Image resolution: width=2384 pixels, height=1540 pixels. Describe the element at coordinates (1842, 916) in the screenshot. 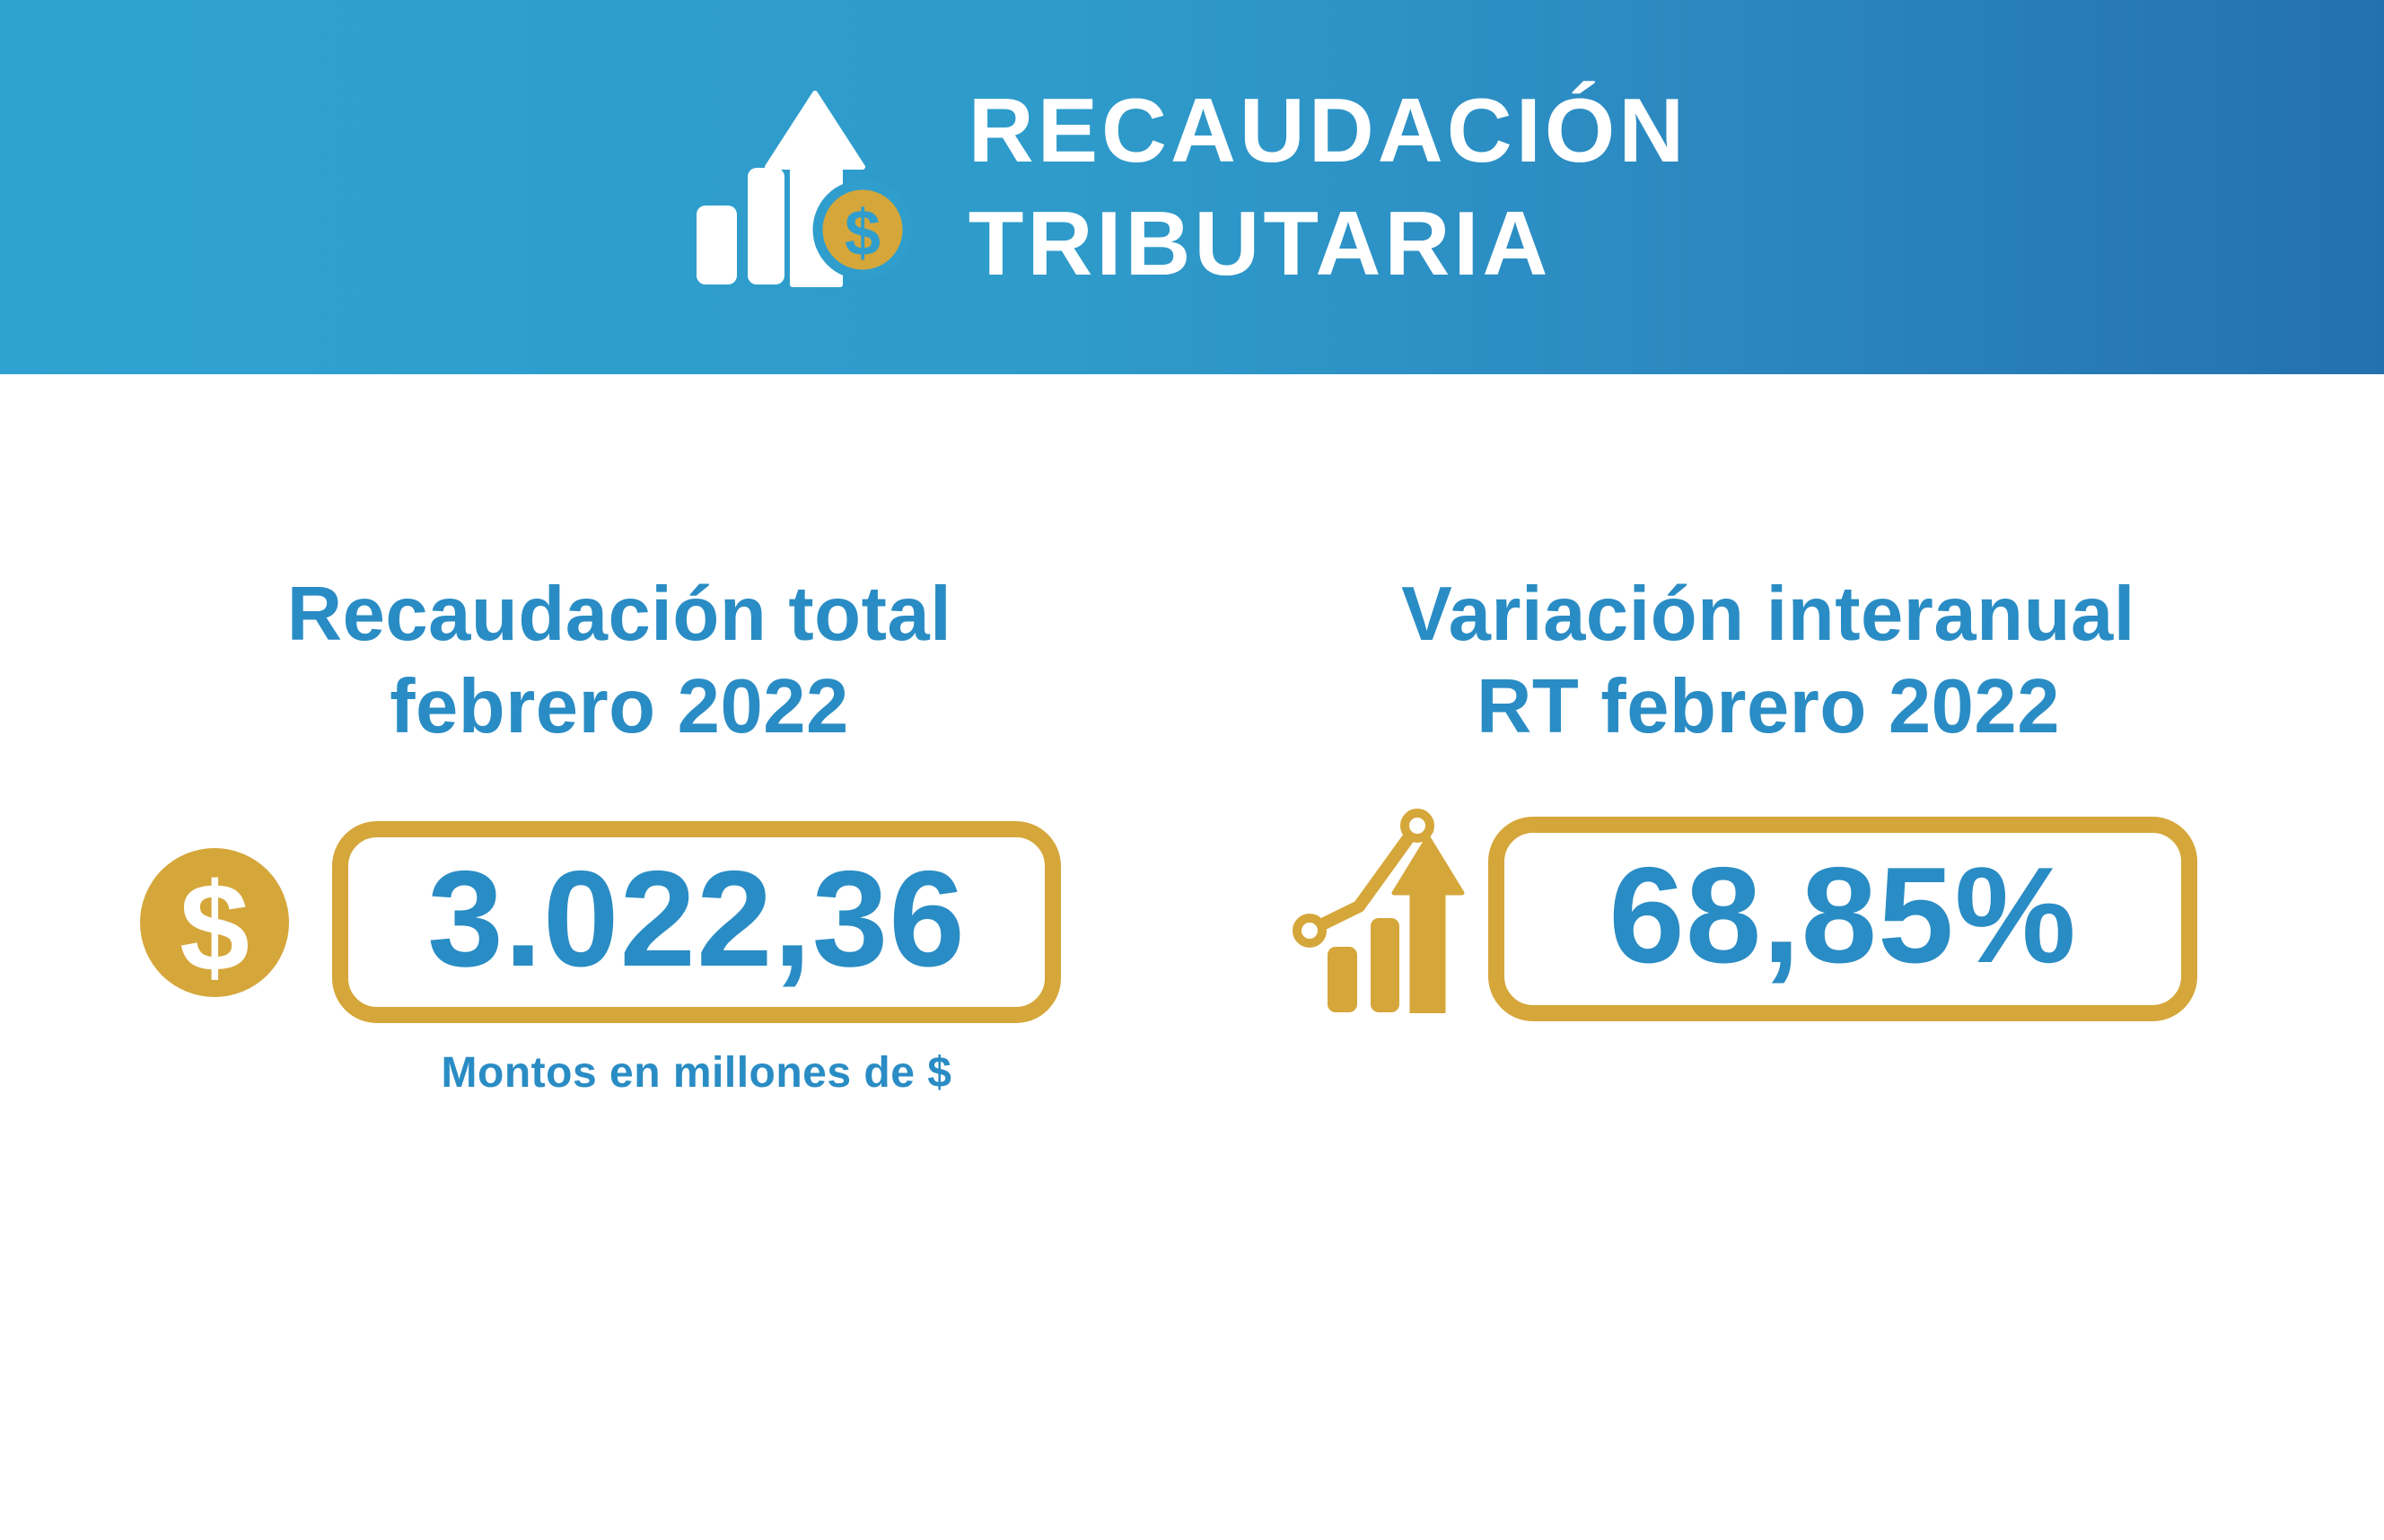

I see `variacion-interanual-value: 68,85%` at that location.